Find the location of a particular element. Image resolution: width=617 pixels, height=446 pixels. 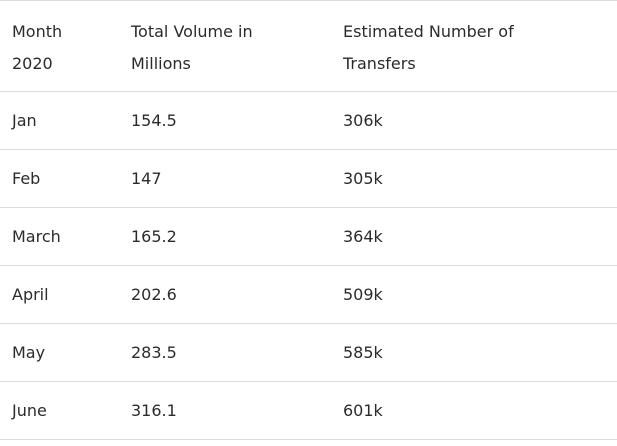

header-cell: Estimated Number of Transfers is located at coordinates (428, 47).